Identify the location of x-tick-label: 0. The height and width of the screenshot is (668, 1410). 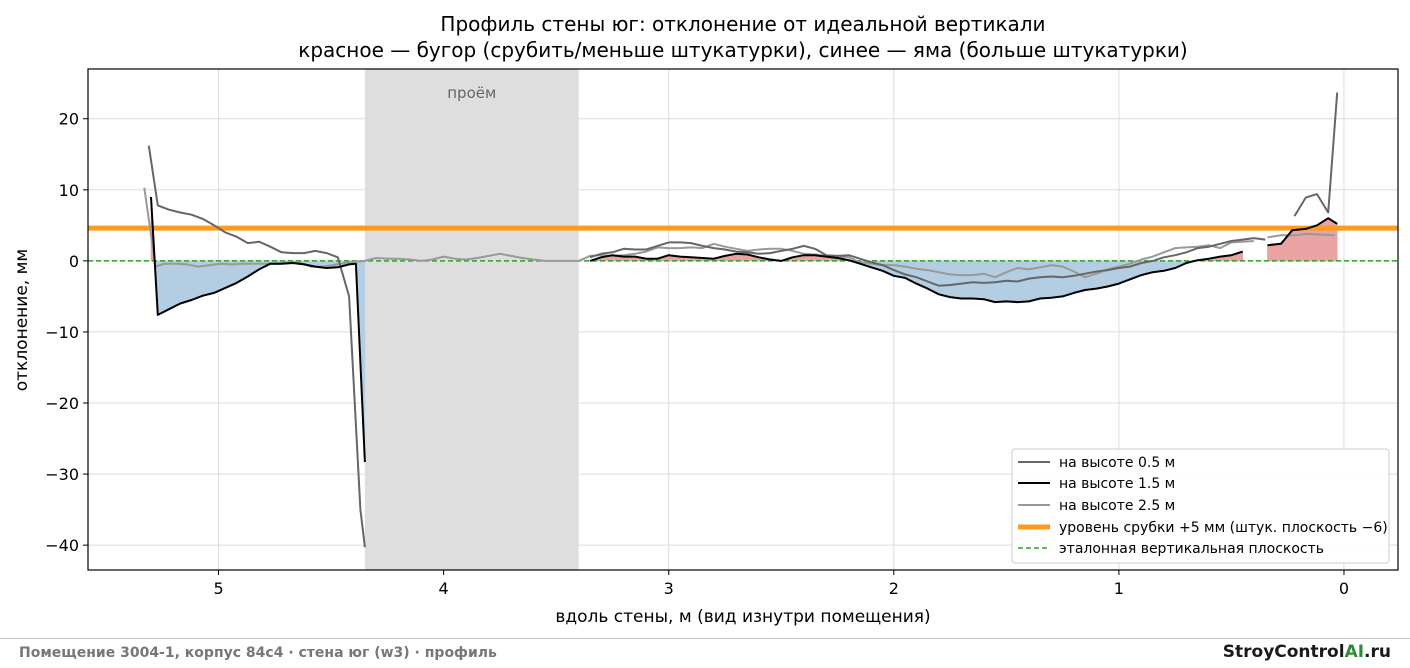
(1344, 588).